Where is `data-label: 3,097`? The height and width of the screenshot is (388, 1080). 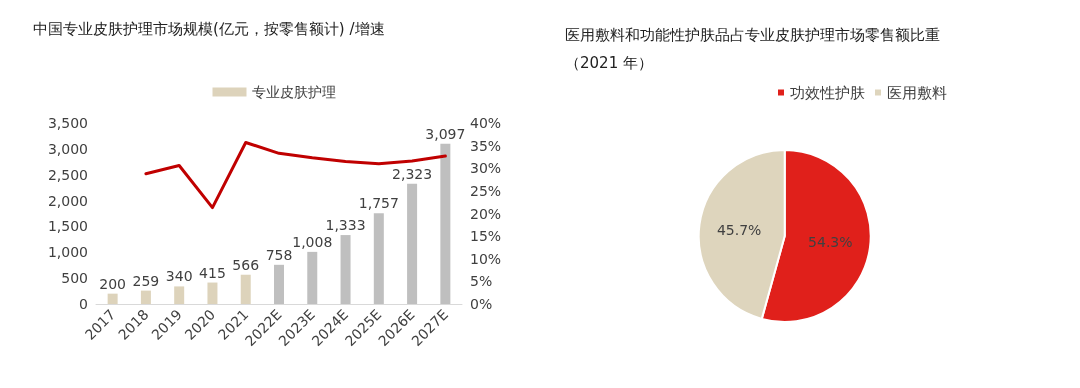
data-label: 3,097 is located at coordinates (445, 133).